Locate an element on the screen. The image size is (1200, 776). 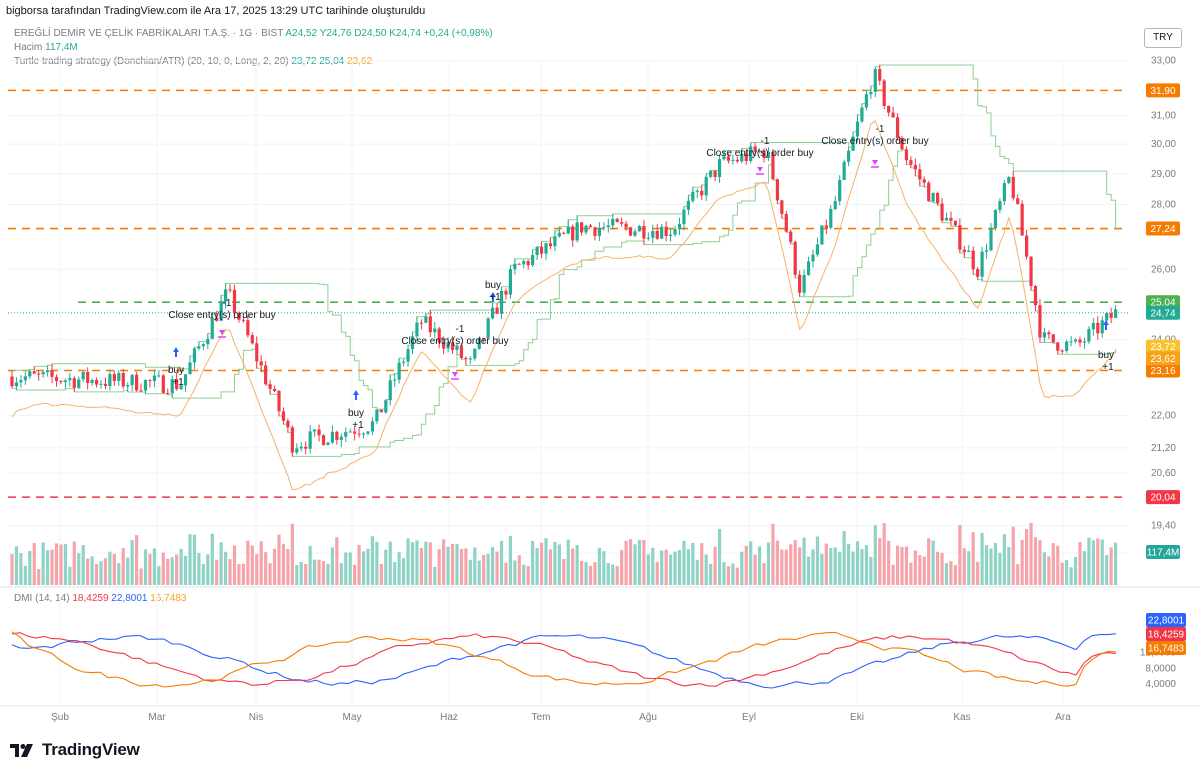
level-badge: 31,90 is located at coordinates (1162, 91).